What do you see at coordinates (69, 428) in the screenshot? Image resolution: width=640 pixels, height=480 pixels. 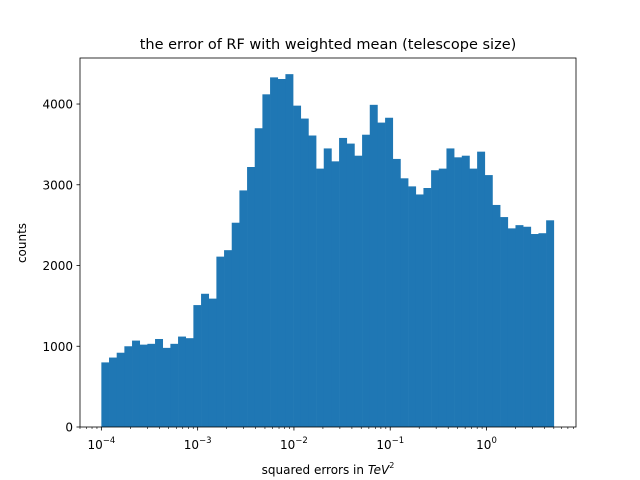 I see `y-tick-label: 0` at bounding box center [69, 428].